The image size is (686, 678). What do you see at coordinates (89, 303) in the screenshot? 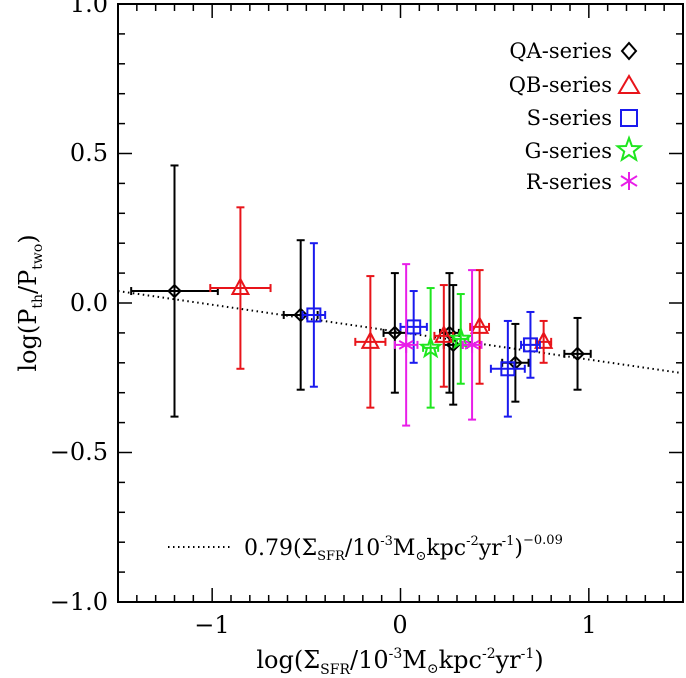
I see `y-tick-label: 0.0` at bounding box center [89, 303].